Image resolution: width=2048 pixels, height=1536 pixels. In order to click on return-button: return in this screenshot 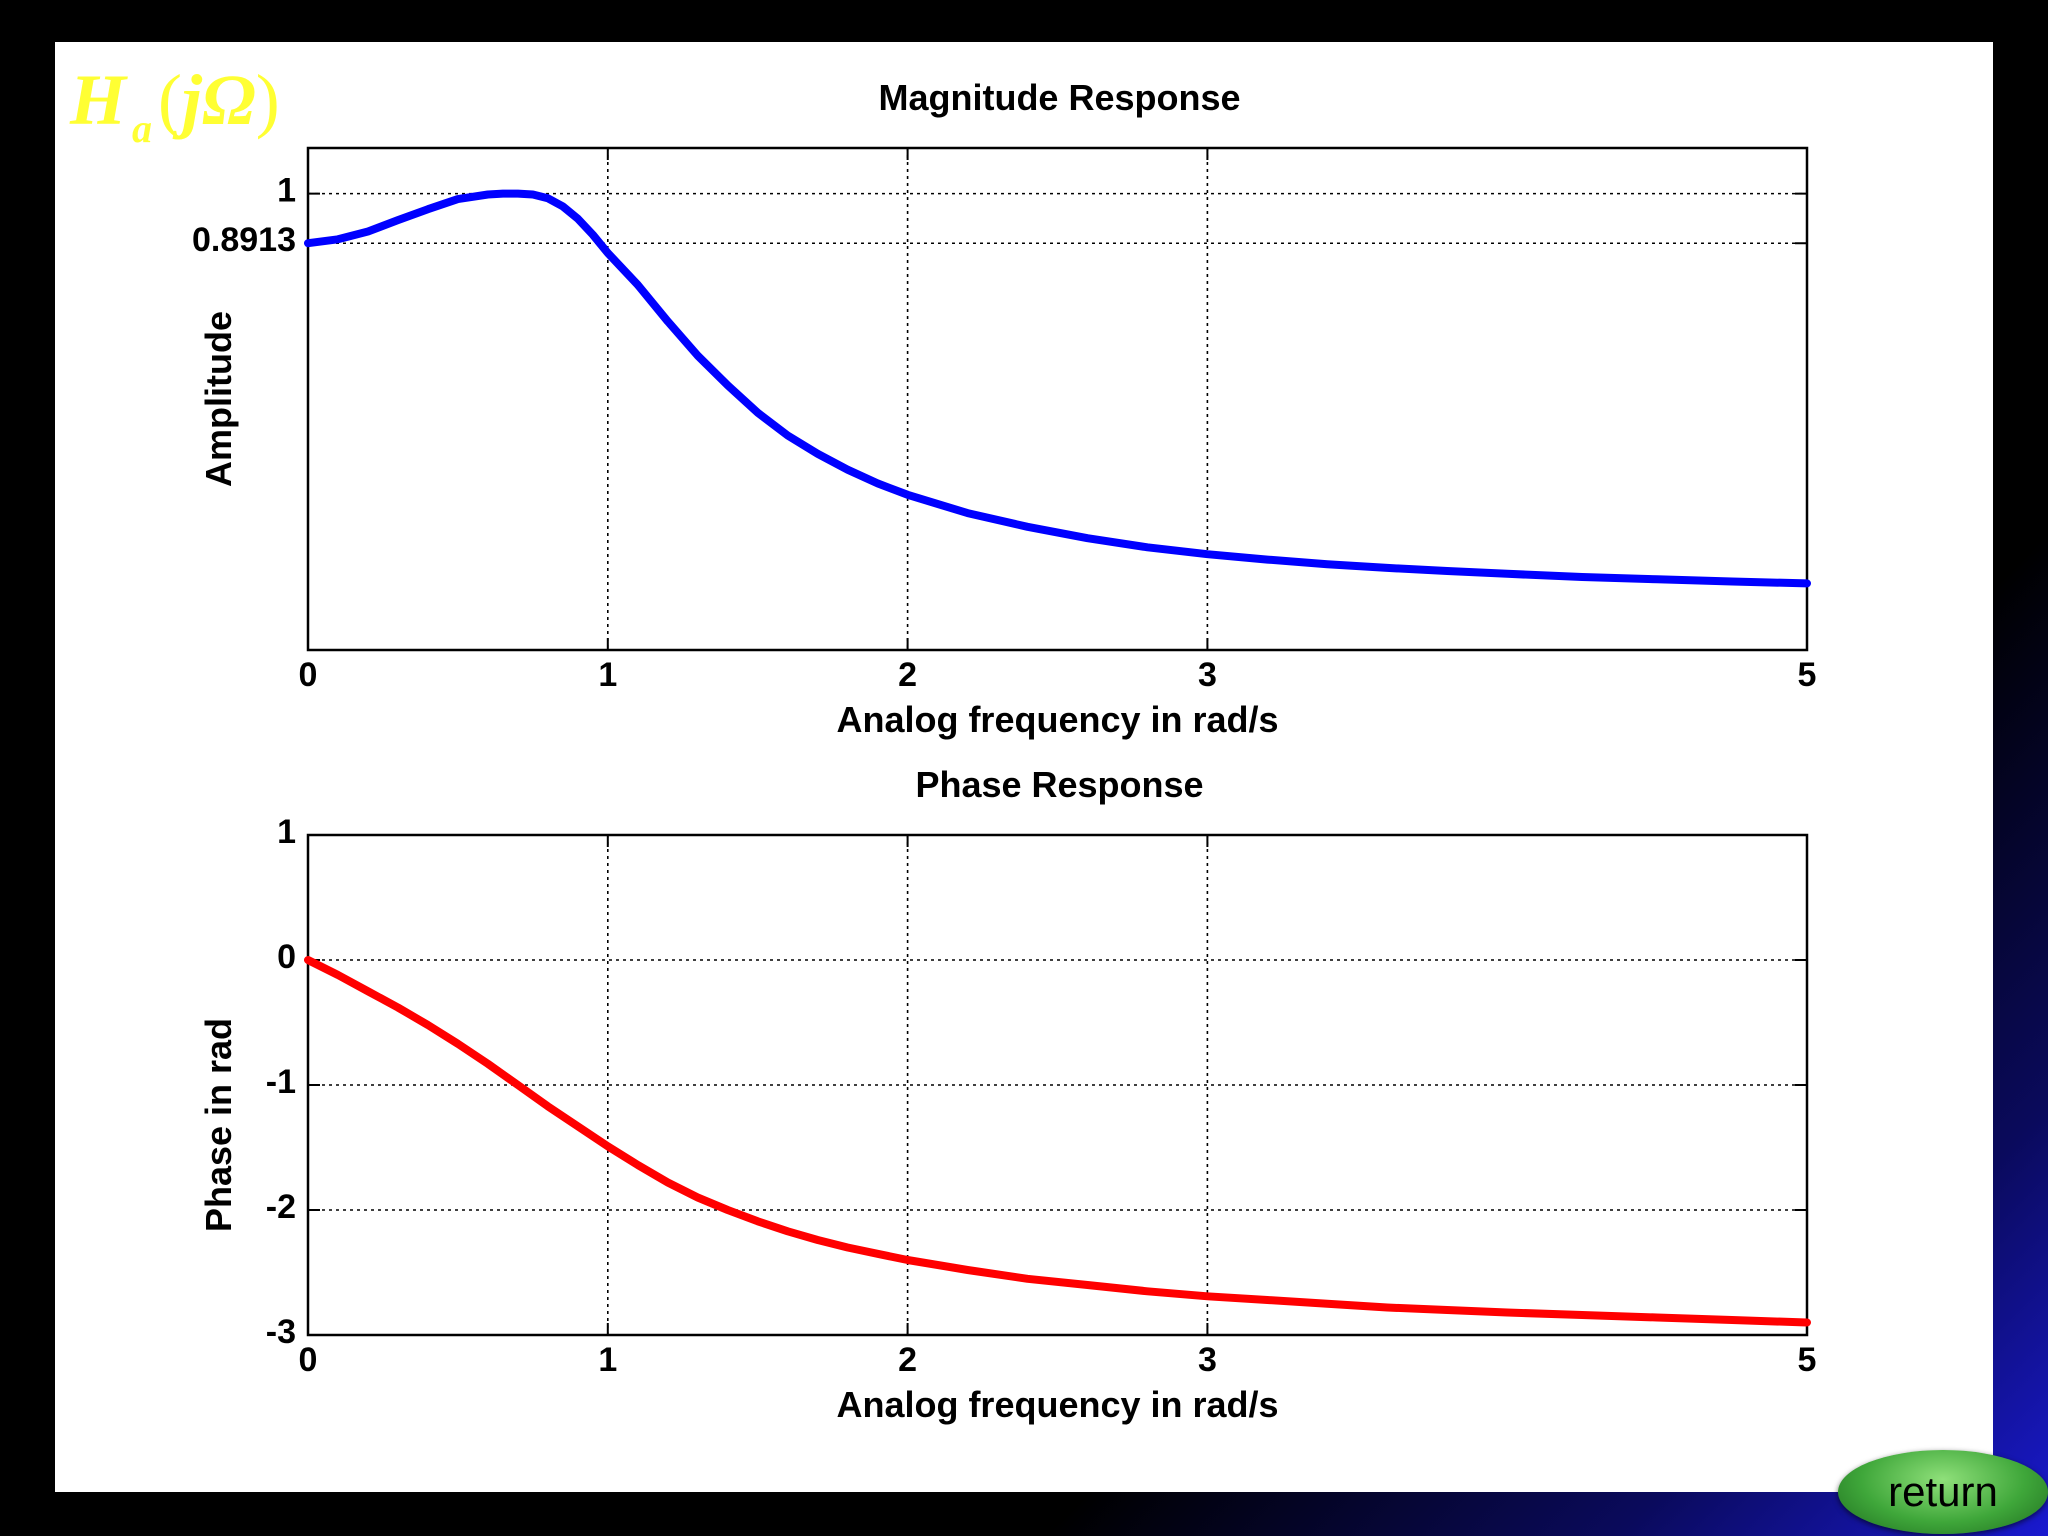, I will do `click(1943, 1492)`.